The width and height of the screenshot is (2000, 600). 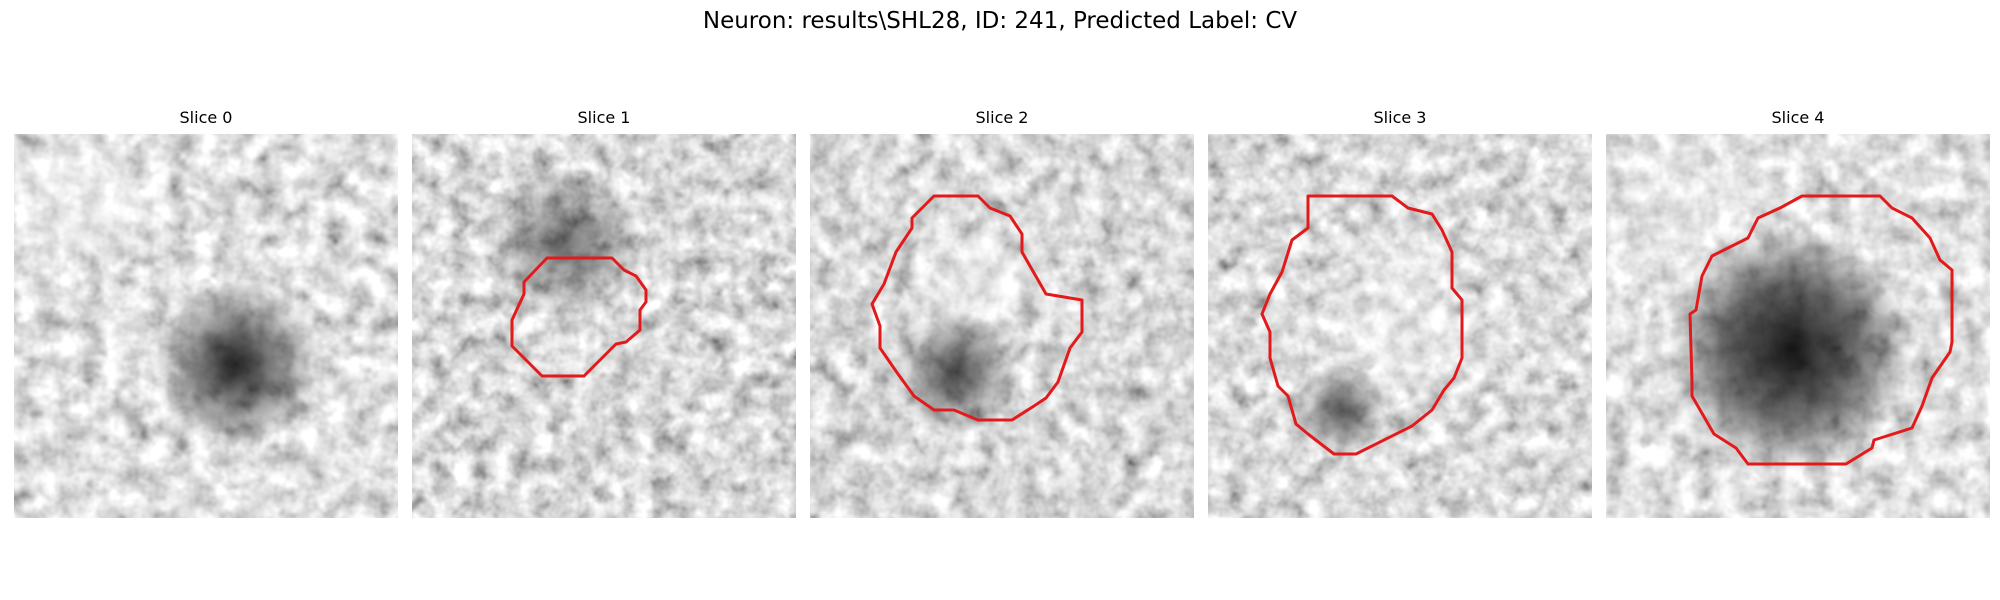 I want to click on slice-1-contour, so click(x=579, y=317).